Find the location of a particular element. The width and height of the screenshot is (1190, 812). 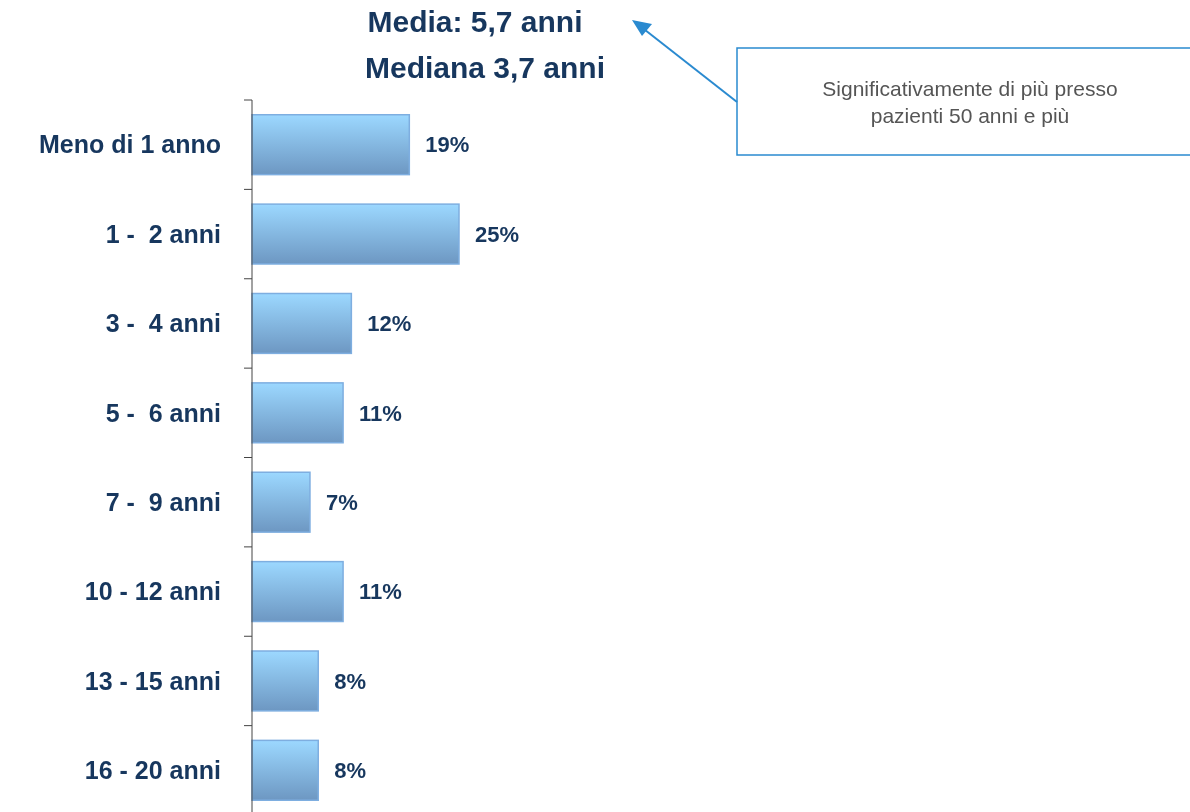

text: Significativamente di più presso pazienti 50 anni e più is located at coordinates (970, 102).